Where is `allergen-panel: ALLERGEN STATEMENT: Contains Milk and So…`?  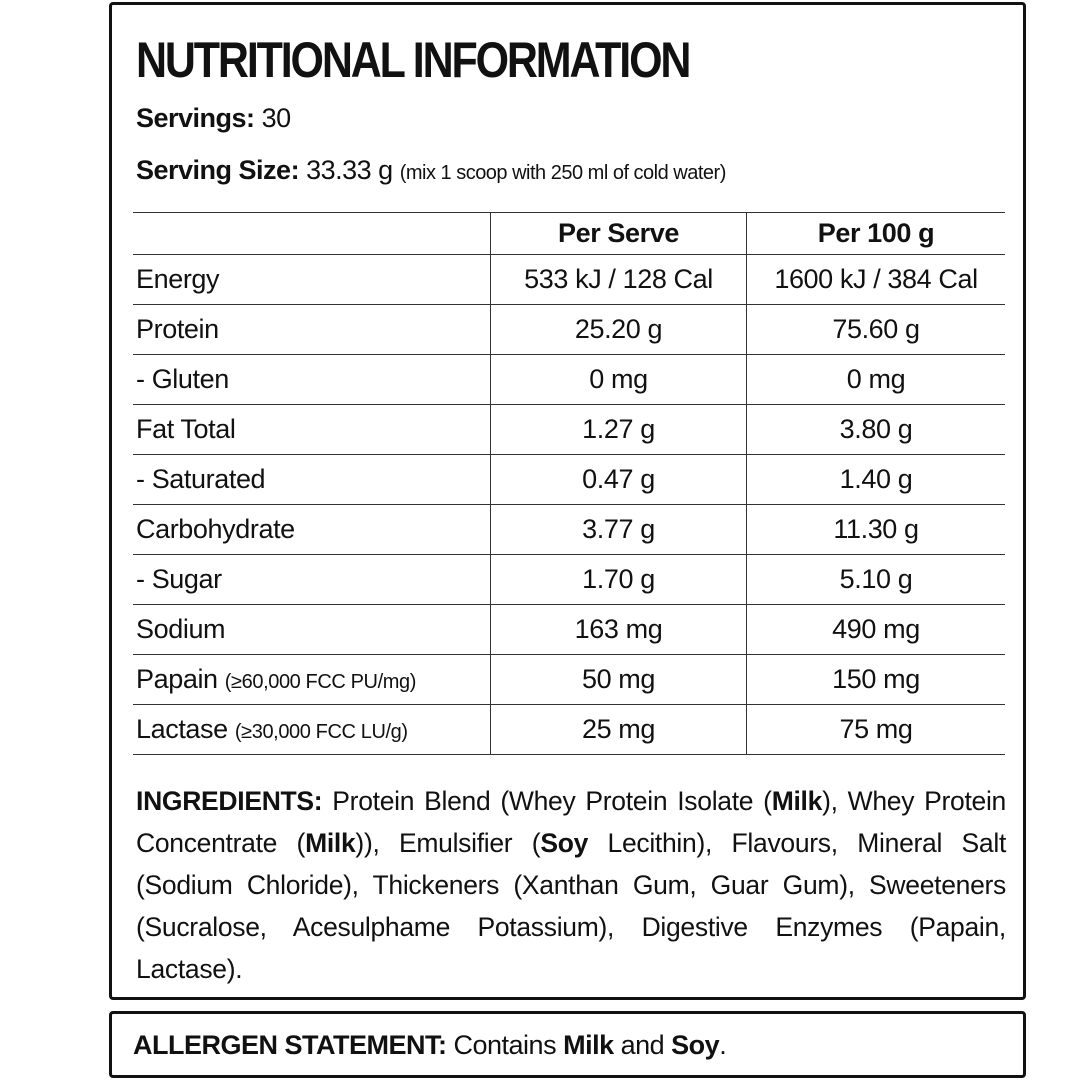
allergen-panel: ALLERGEN STATEMENT: Contains Milk and So… is located at coordinates (567, 1044).